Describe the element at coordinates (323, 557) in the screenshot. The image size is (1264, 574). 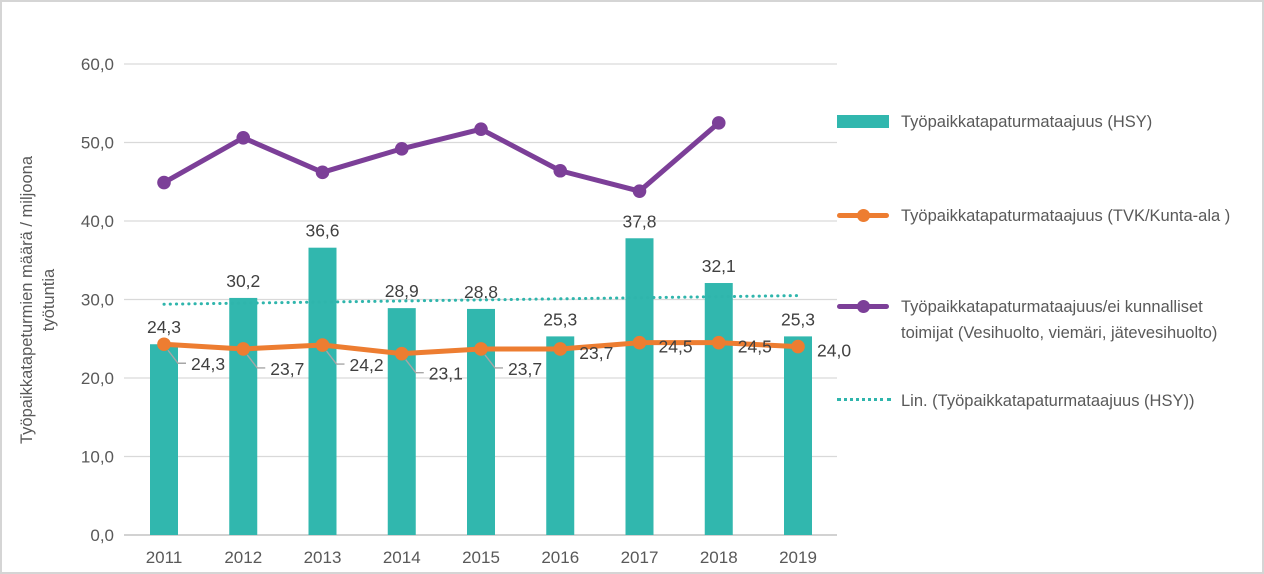
I see `x-tick-label: 2013` at that location.